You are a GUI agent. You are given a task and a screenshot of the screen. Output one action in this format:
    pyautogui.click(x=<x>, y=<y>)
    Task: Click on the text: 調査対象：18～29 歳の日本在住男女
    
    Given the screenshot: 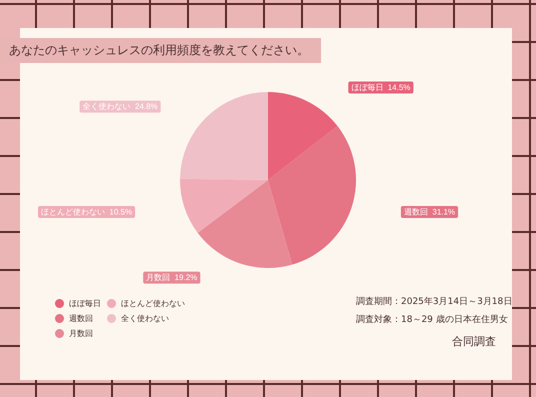 What is the action you would take?
    pyautogui.click(x=432, y=320)
    